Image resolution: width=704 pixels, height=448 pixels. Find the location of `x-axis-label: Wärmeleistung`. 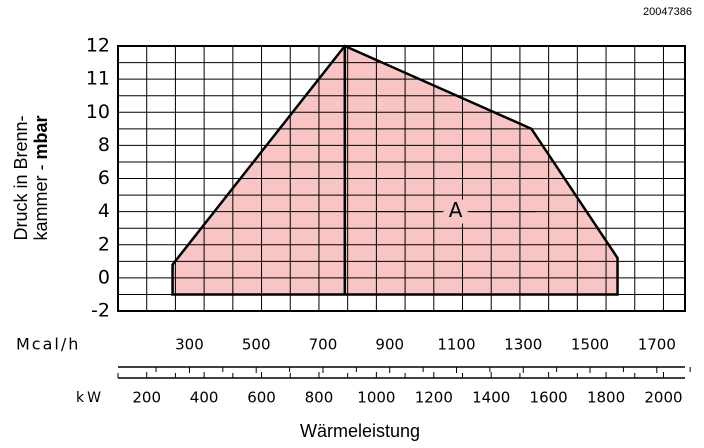

x-axis-label: Wärmeleistung is located at coordinates (360, 431).